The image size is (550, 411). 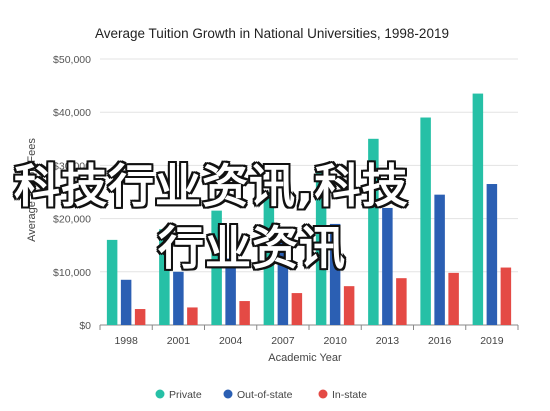 I want to click on y-axis-ticks: $0 $10,000 $20,000 $30,000 $40,000 $50,000, so click(x=72, y=193).